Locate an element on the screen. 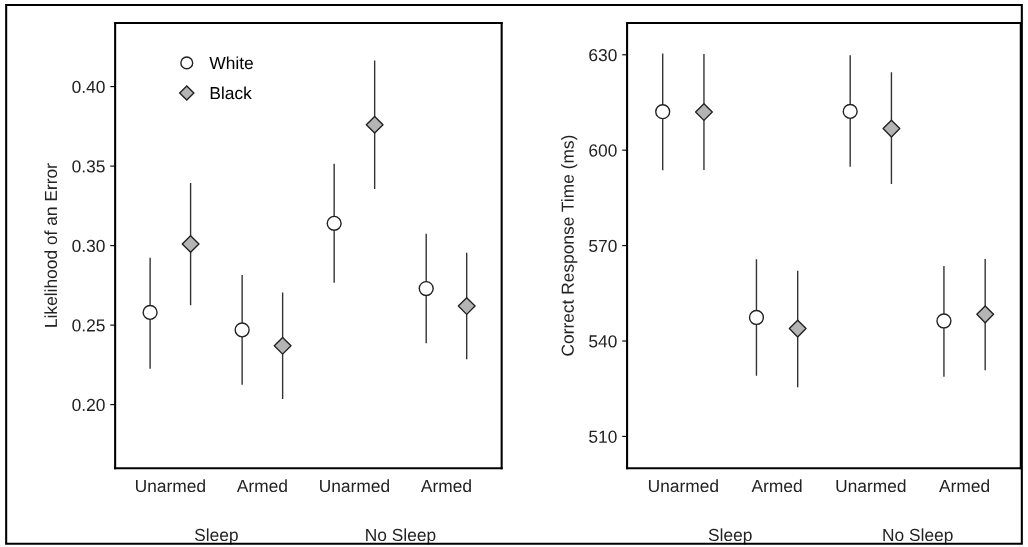 The width and height of the screenshot is (1028, 547). y-tick-label: 630 is located at coordinates (603, 55).